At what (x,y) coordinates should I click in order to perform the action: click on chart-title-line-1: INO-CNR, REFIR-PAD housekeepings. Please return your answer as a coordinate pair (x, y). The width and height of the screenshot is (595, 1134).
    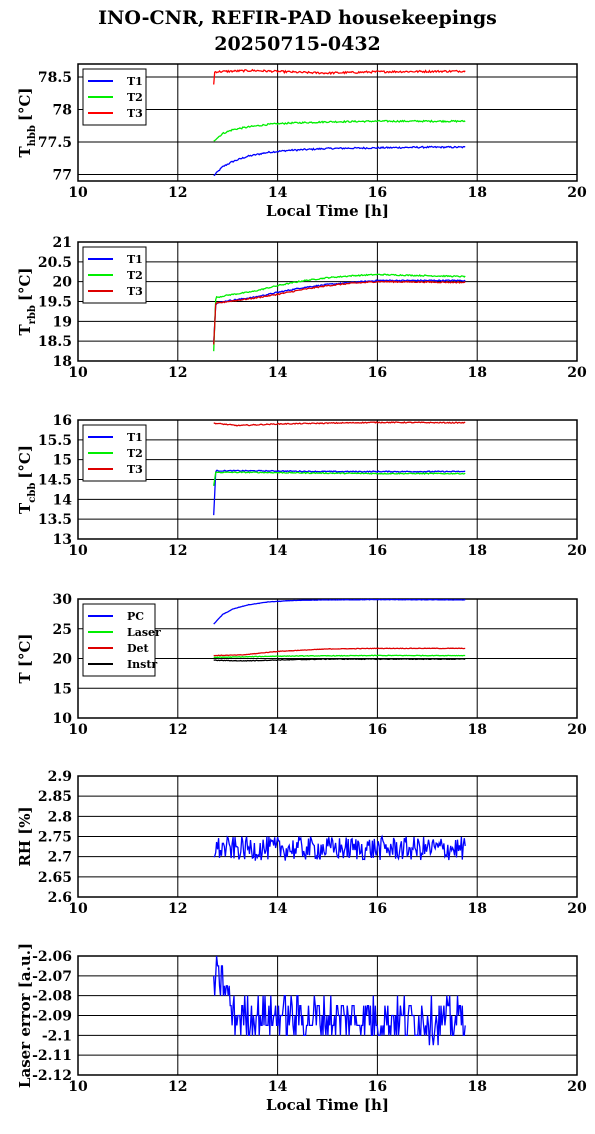
    Looking at the image, I should click on (297, 18).